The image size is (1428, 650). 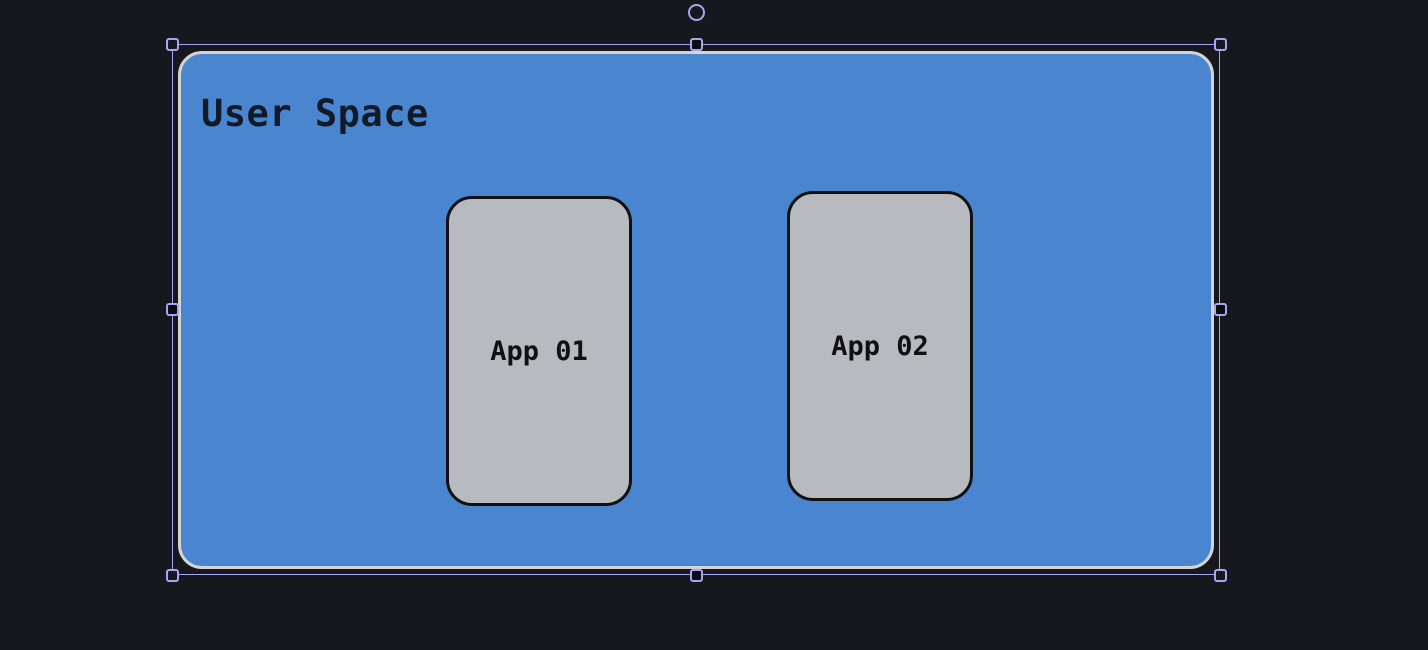 I want to click on resize-handle-middle-right, so click(x=1220, y=309).